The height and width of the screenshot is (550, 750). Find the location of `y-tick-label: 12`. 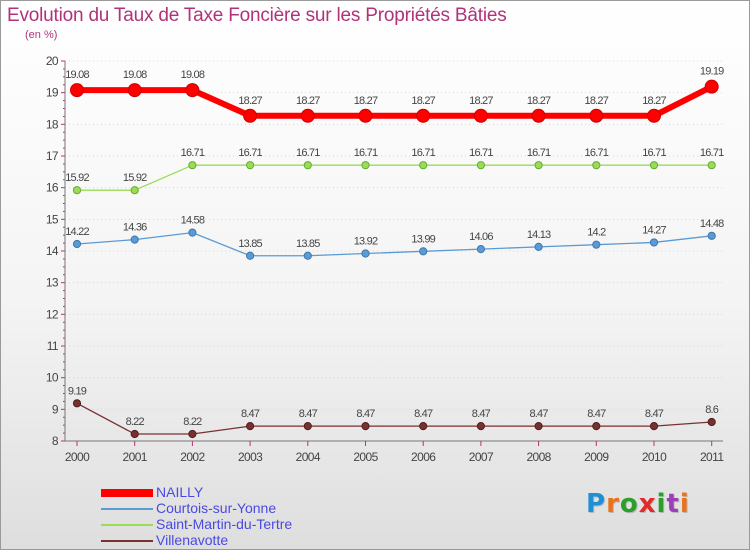

y-tick-label: 12 is located at coordinates (52, 314).